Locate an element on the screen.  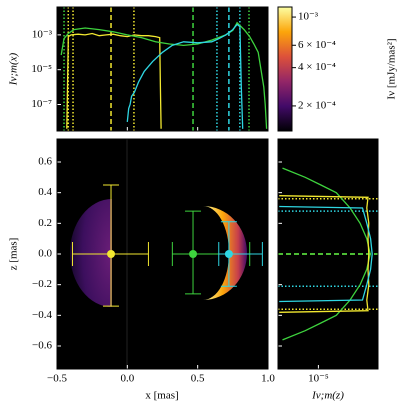
y-tick-label: 0.2 is located at coordinates (45, 223).